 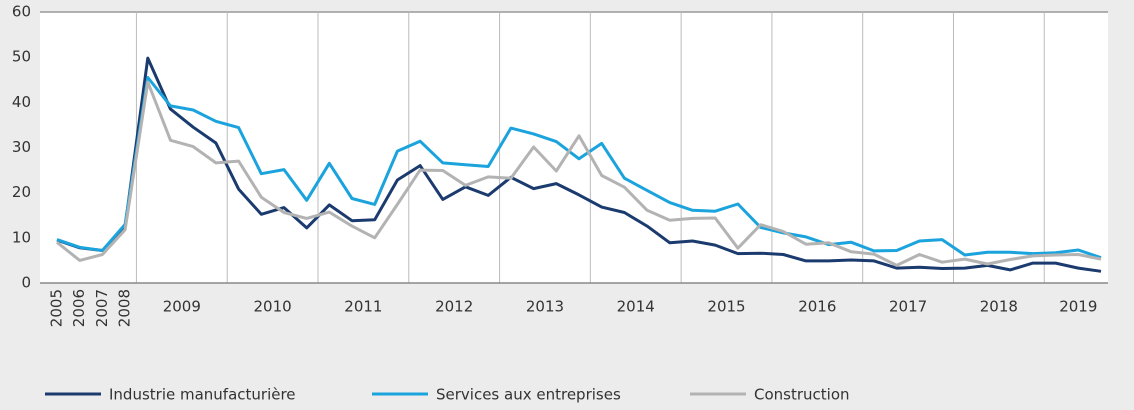 I want to click on x-tick-label: 2011, so click(x=363, y=307).